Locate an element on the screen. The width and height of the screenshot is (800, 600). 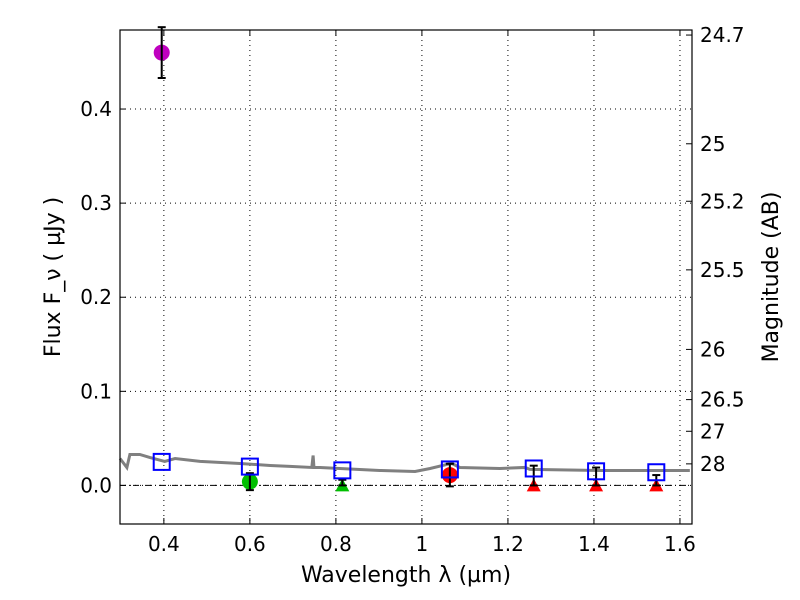
mag-tick-label: 25.2 is located at coordinates (722, 201).